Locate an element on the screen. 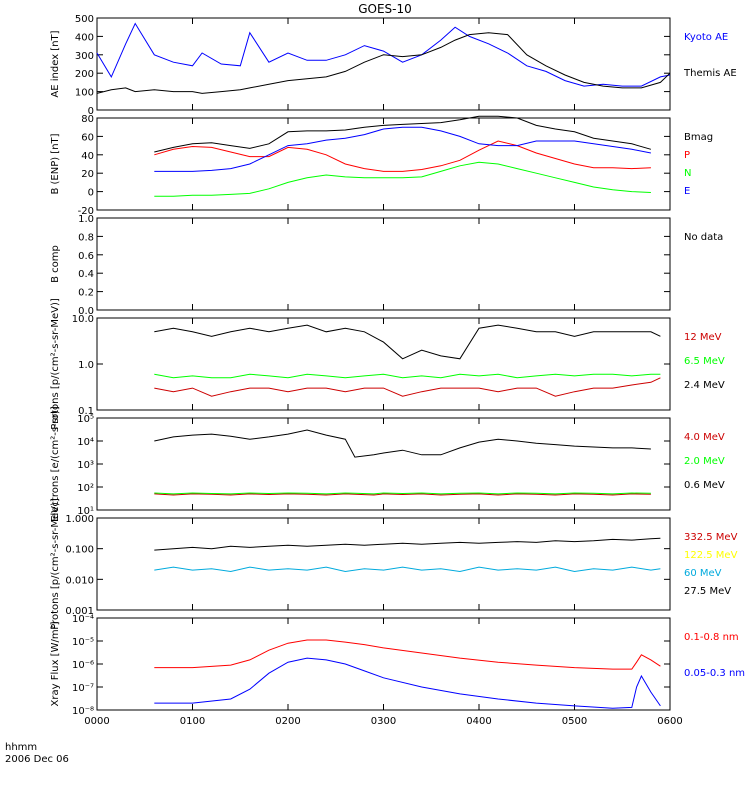 The image size is (750, 804). y-tick-label: 300 is located at coordinates (84, 56).